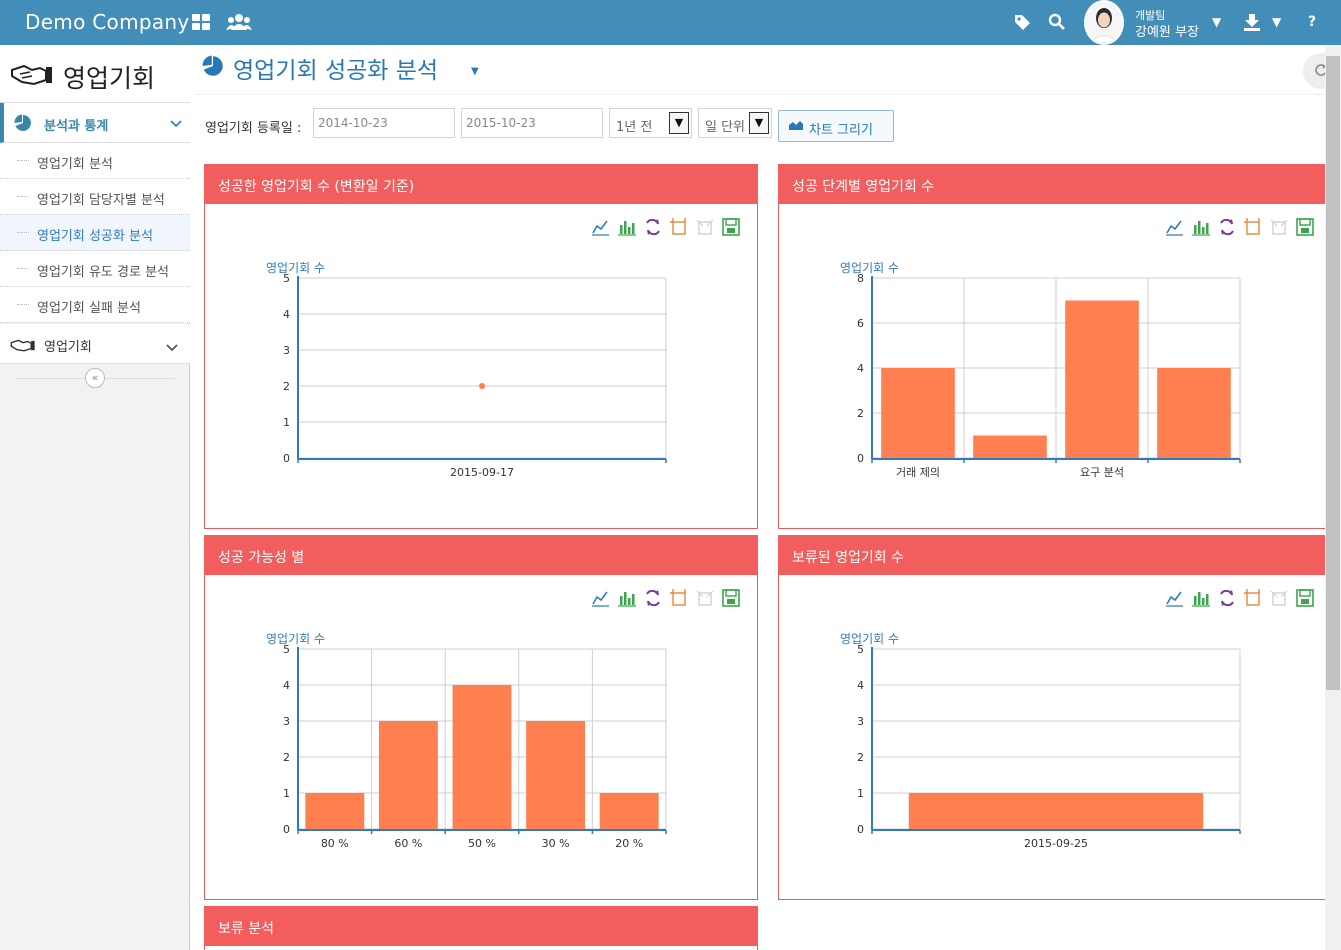 The width and height of the screenshot is (1341, 950). Describe the element at coordinates (95, 197) in the screenshot. I see `sidebar-item-by-owner: 영업기회 담당자별 분석` at that location.